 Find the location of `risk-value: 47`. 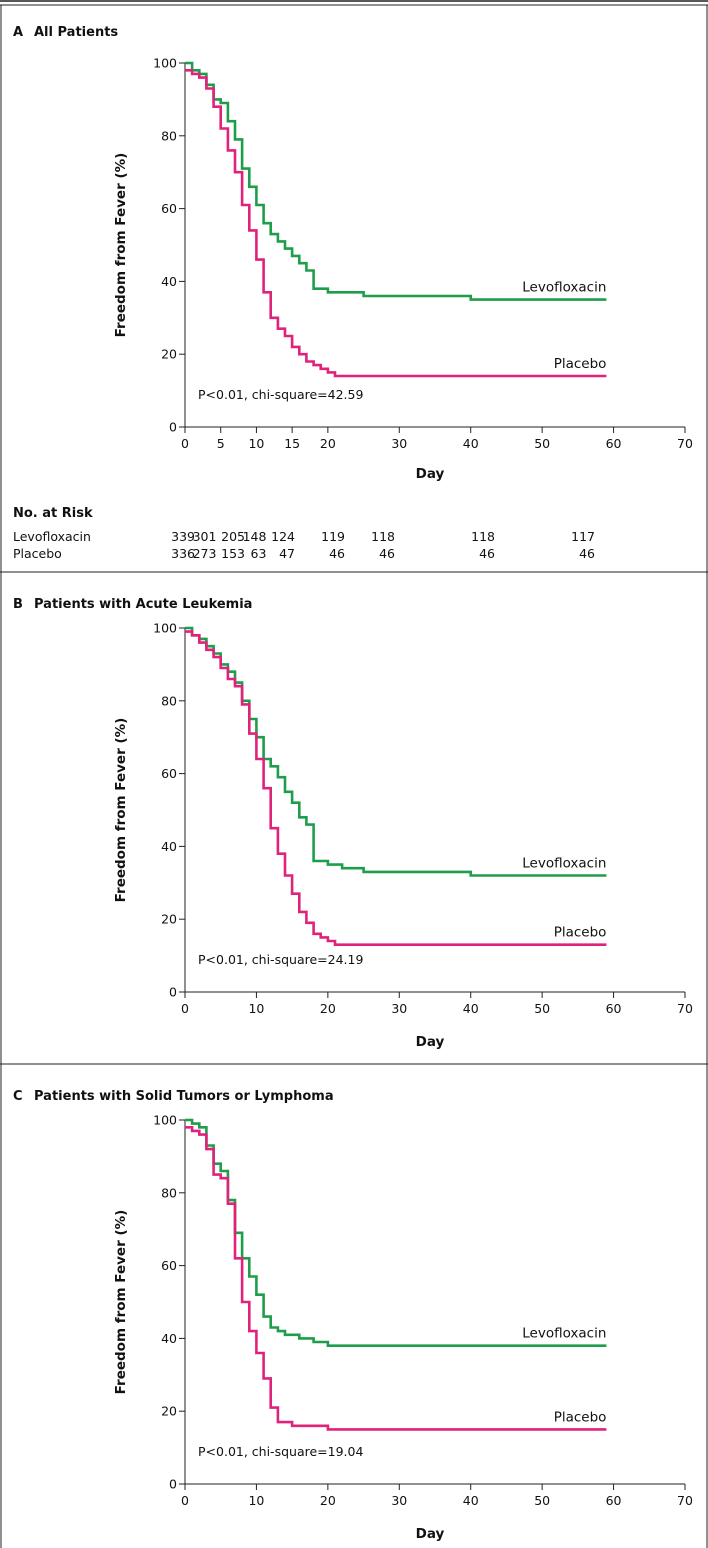

risk-value: 47 is located at coordinates (287, 553).